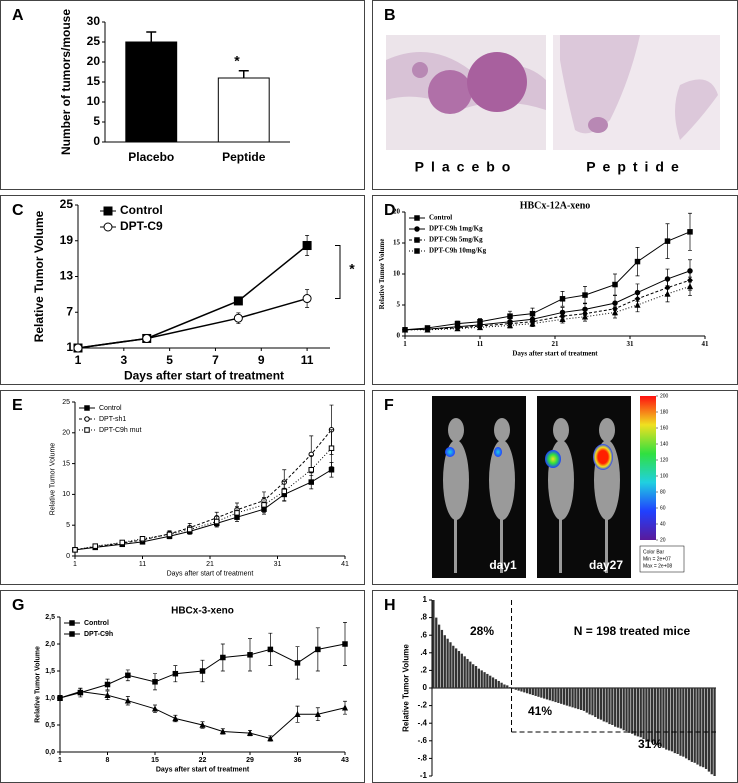 The width and height of the screenshot is (738, 783). Describe the element at coordinates (151, 157) in the screenshot. I see `x-tick-label: Placebo` at that location.